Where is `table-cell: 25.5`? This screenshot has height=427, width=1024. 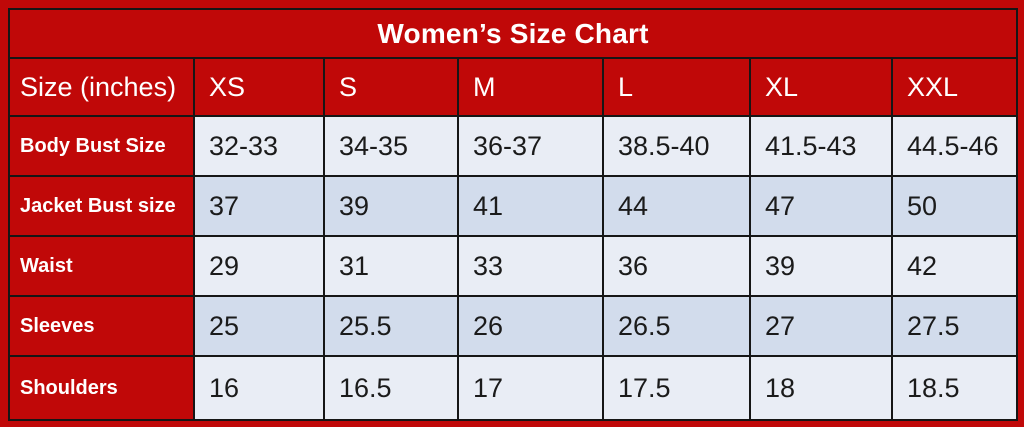
table-cell: 25.5 is located at coordinates (391, 326).